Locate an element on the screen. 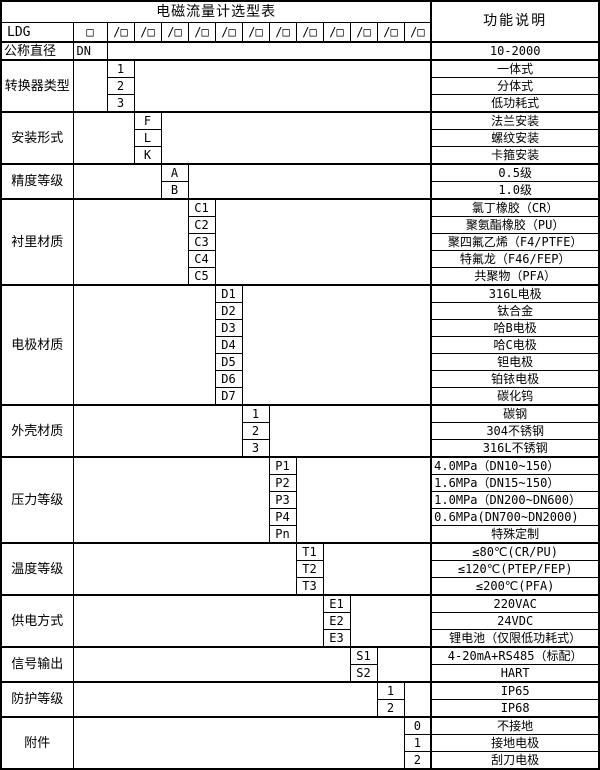 The width and height of the screenshot is (600, 770). option-row: E3 锂电池（仅限低功耗式） is located at coordinates (300, 638).